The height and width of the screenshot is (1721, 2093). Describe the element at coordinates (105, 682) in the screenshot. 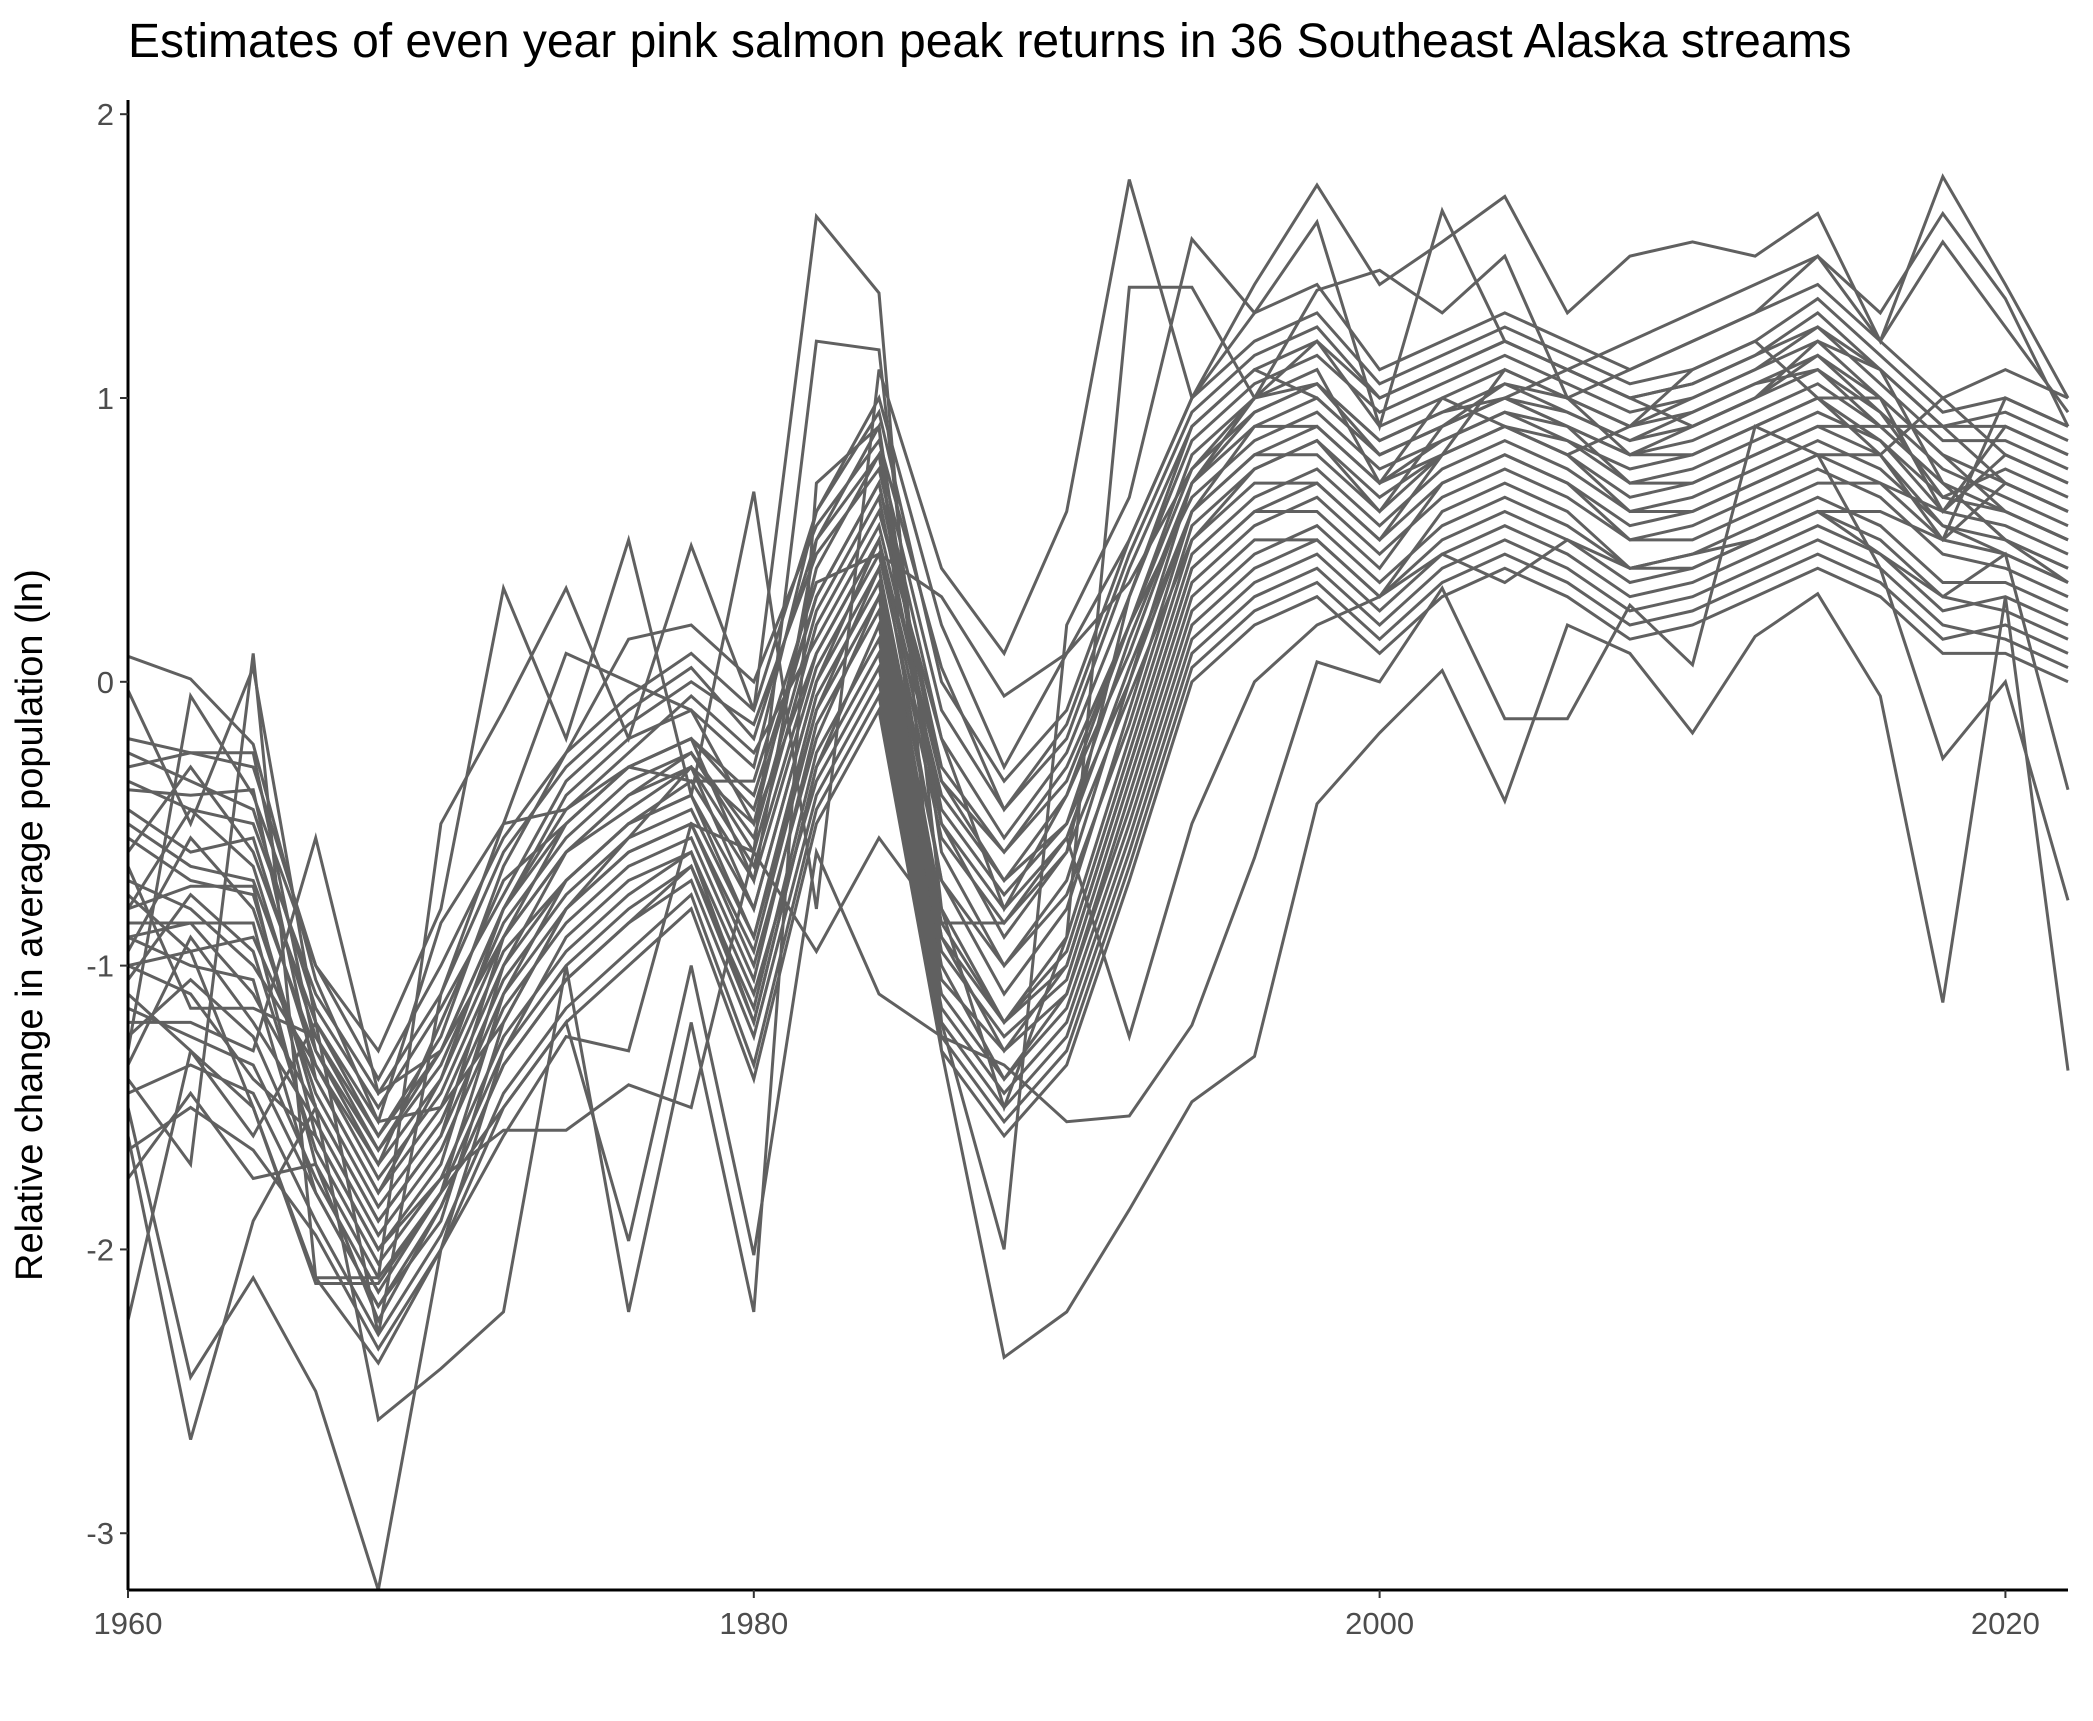

I see `y-tick-label: 0` at that location.